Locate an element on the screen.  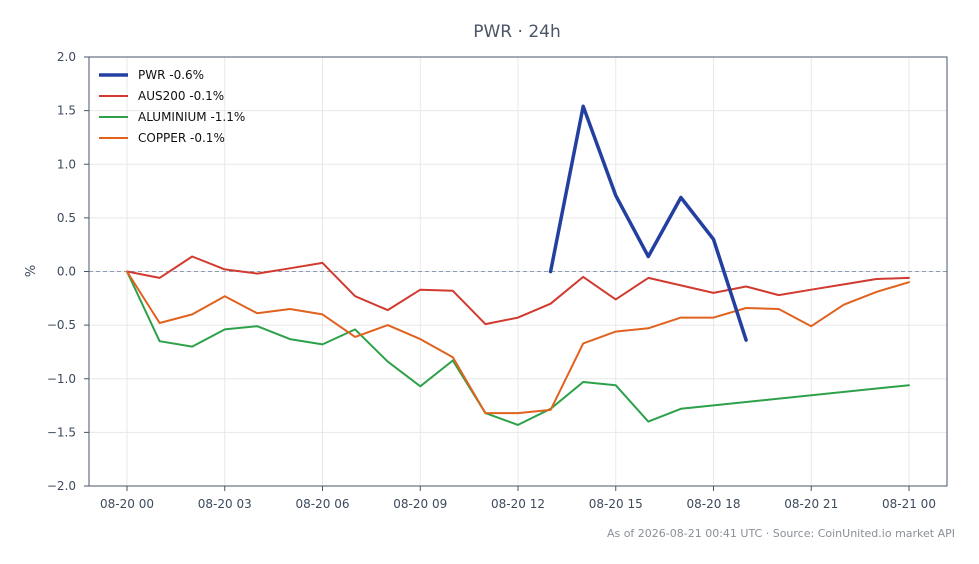
y-tick-label: −1.5 is located at coordinates (61, 432).